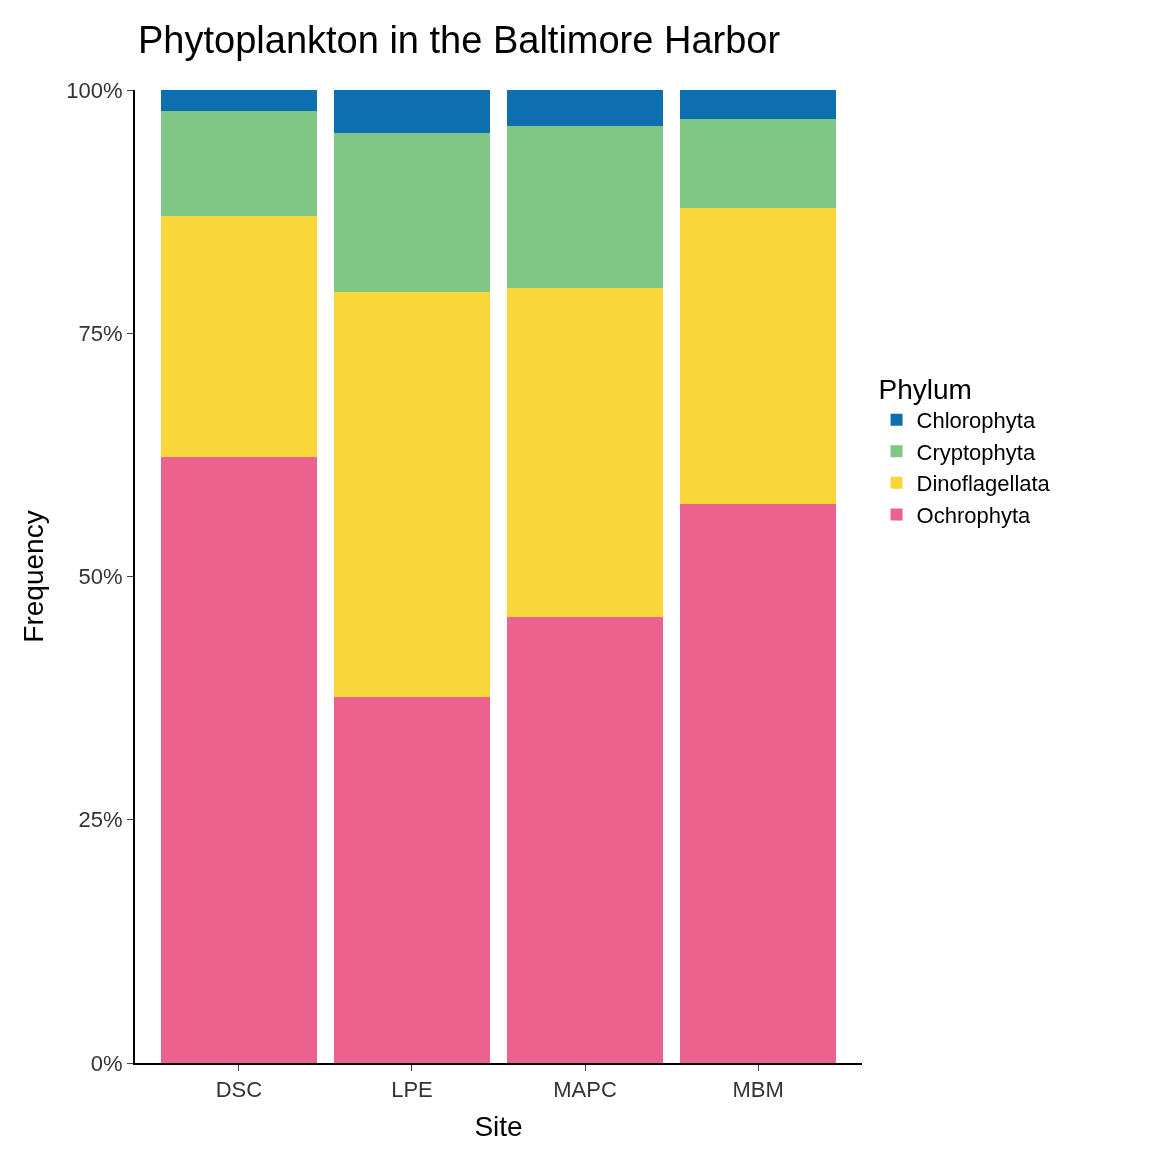 The image size is (1152, 1149). What do you see at coordinates (459, 40) in the screenshot?
I see `chart-title: Phytoplankton in the Baltimore Harbor` at bounding box center [459, 40].